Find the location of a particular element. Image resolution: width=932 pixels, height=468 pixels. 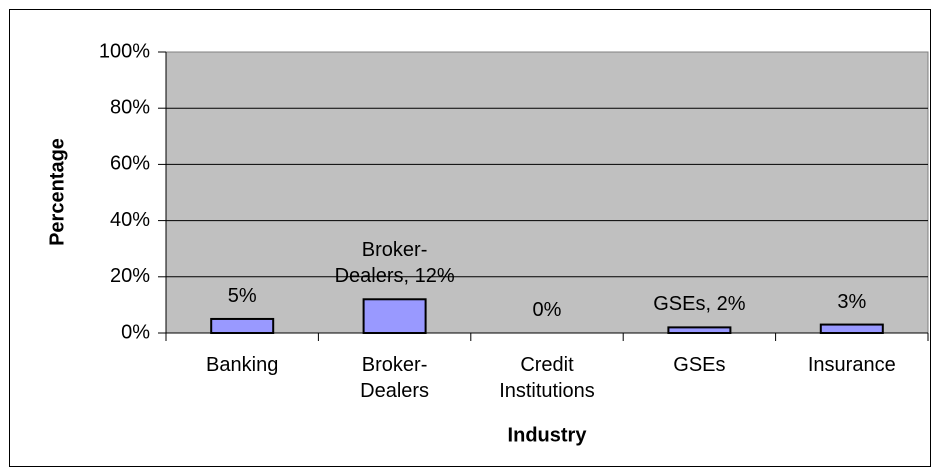

y-tick-label: 0% is located at coordinates (135, 332).